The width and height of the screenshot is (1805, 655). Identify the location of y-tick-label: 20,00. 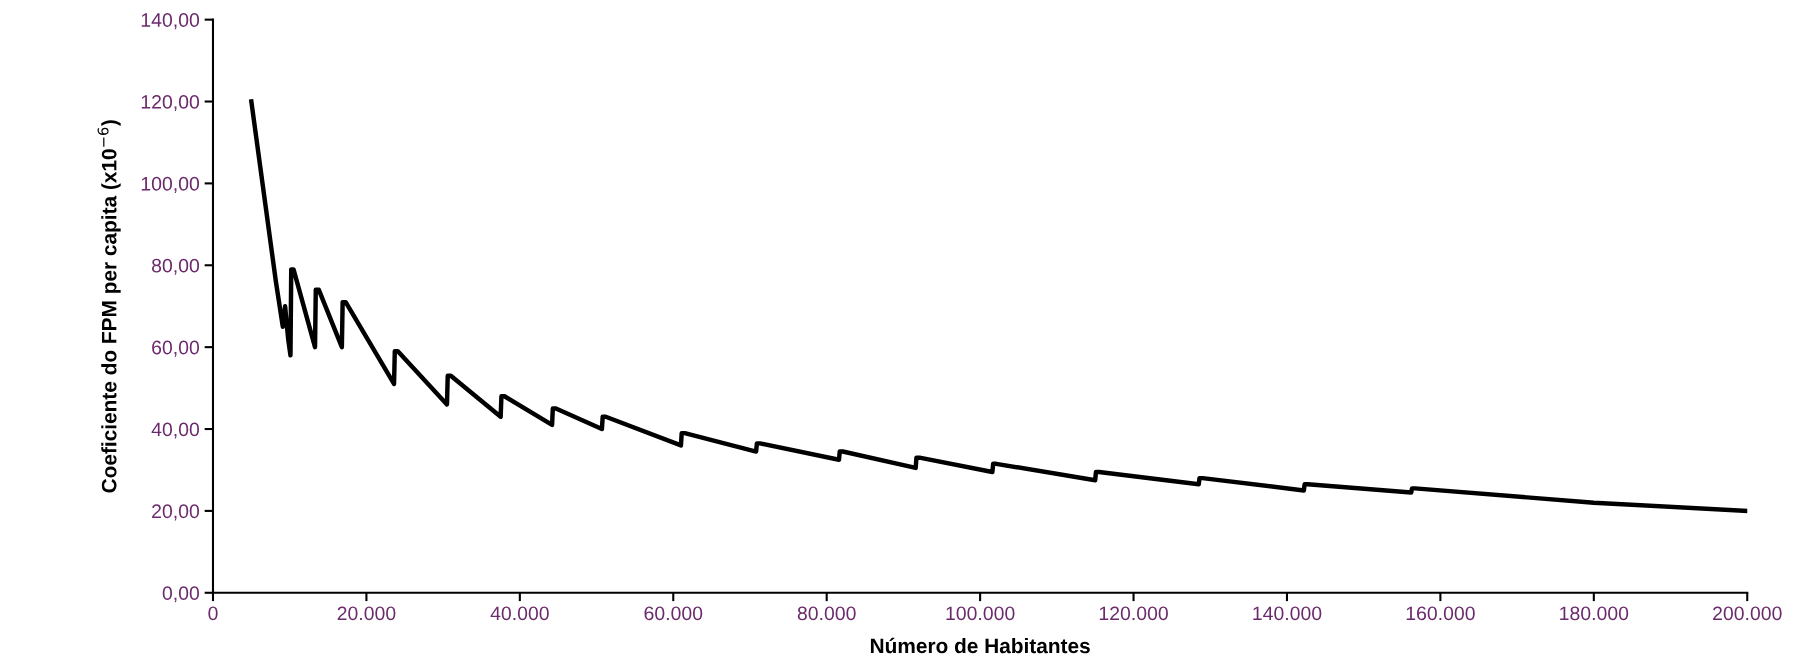
(176, 512).